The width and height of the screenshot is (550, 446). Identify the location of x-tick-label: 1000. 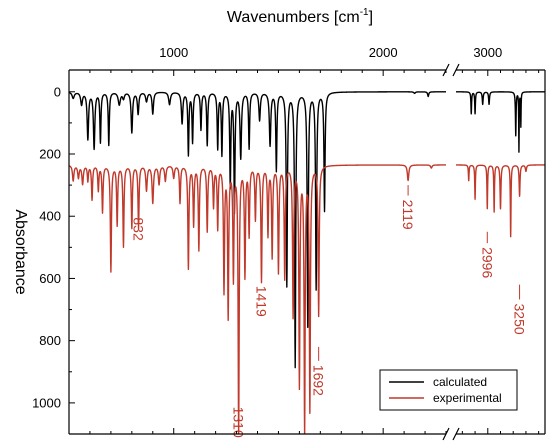
(173, 52).